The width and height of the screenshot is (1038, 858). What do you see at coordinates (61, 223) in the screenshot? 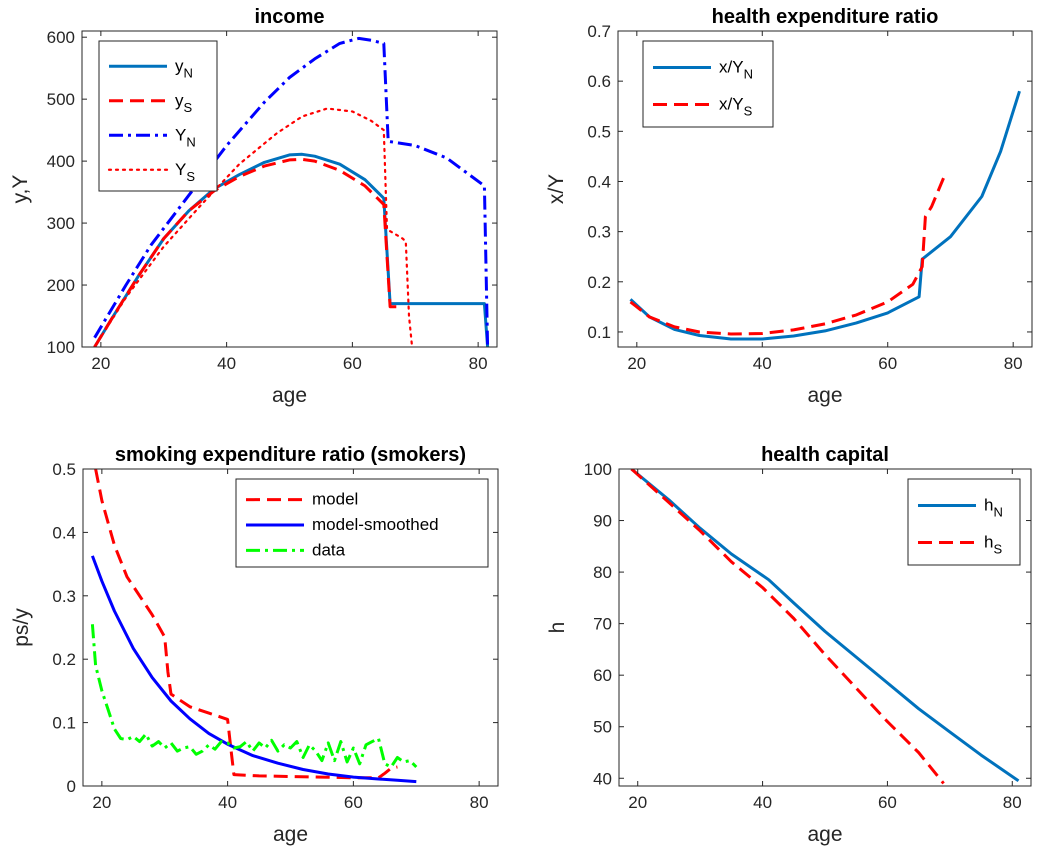
I see `y-tick-label: 300` at bounding box center [61, 223].